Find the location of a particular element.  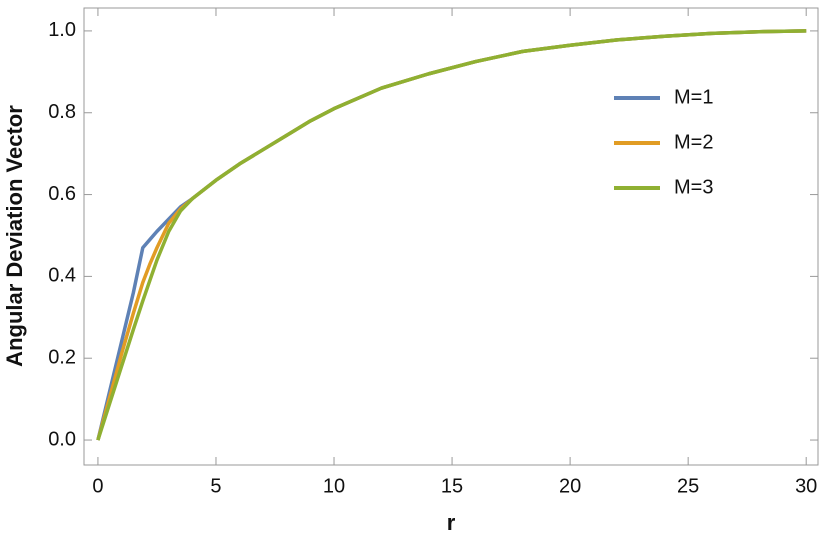

x-tick-label: 15 is located at coordinates (452, 486).